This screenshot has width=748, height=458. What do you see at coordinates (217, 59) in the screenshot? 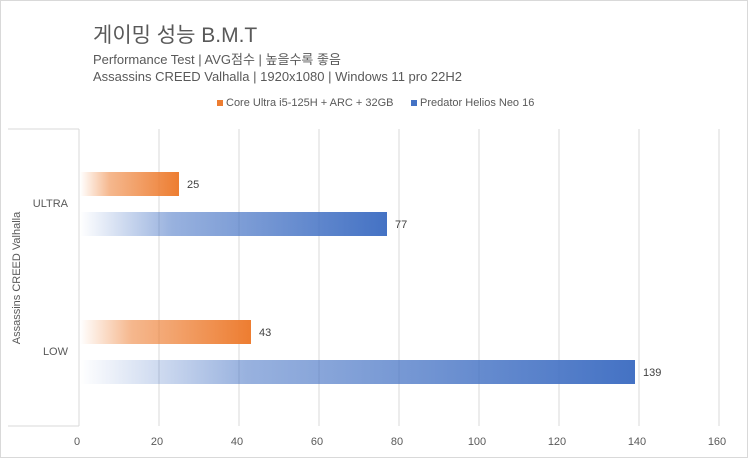
I see `chart-subtitle-1: Performance Test | AVG점수 | 높을수록 좋음` at bounding box center [217, 59].